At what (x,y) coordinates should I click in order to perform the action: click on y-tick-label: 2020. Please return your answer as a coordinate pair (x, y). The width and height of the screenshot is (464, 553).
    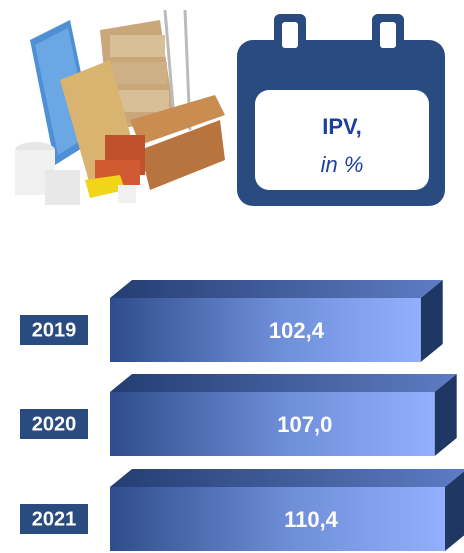
    Looking at the image, I should click on (54, 424).